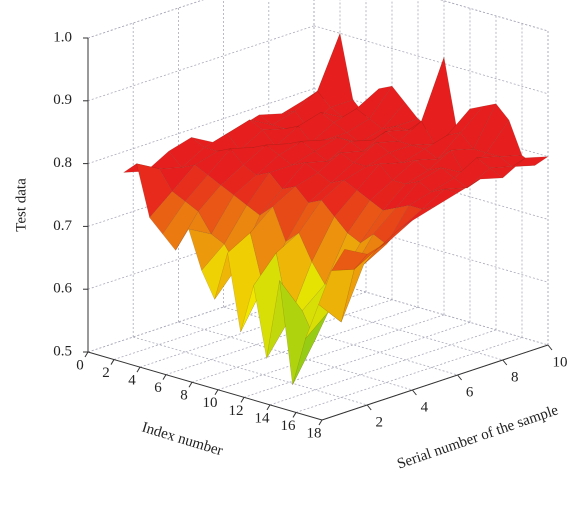 The height and width of the screenshot is (507, 587). I want to click on x-tick-label: 8, so click(184, 396).